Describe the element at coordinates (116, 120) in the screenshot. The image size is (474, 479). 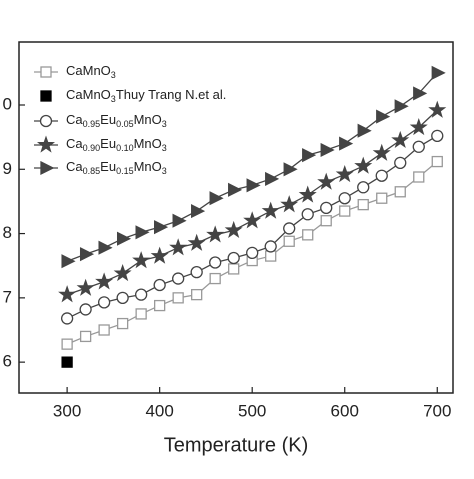
I see `legend-label: Ca0.95Eu0.05MnO3` at that location.